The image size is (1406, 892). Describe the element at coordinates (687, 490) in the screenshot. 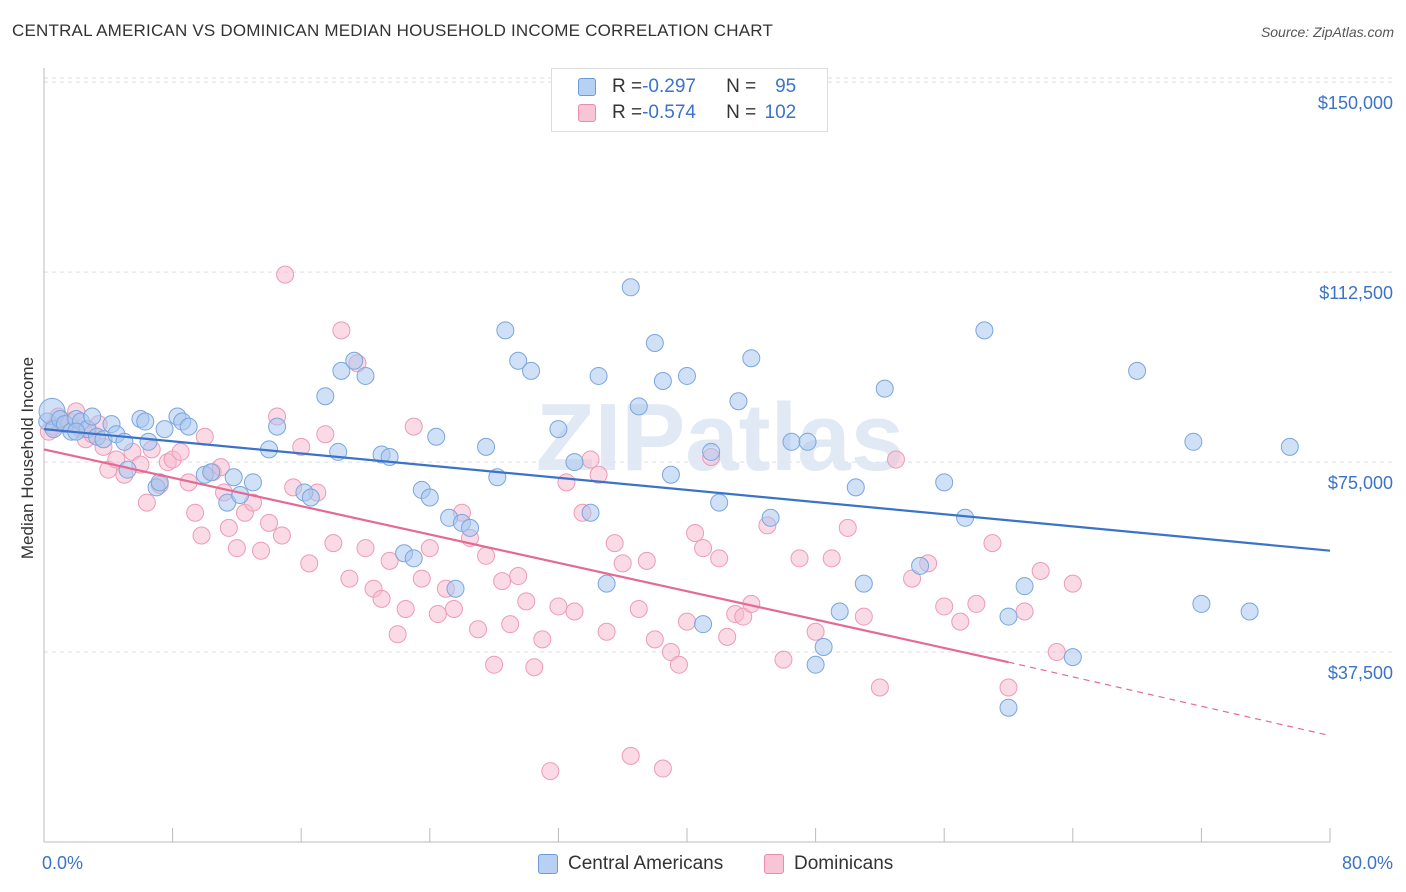

I see `trend-line-central-americans` at that location.